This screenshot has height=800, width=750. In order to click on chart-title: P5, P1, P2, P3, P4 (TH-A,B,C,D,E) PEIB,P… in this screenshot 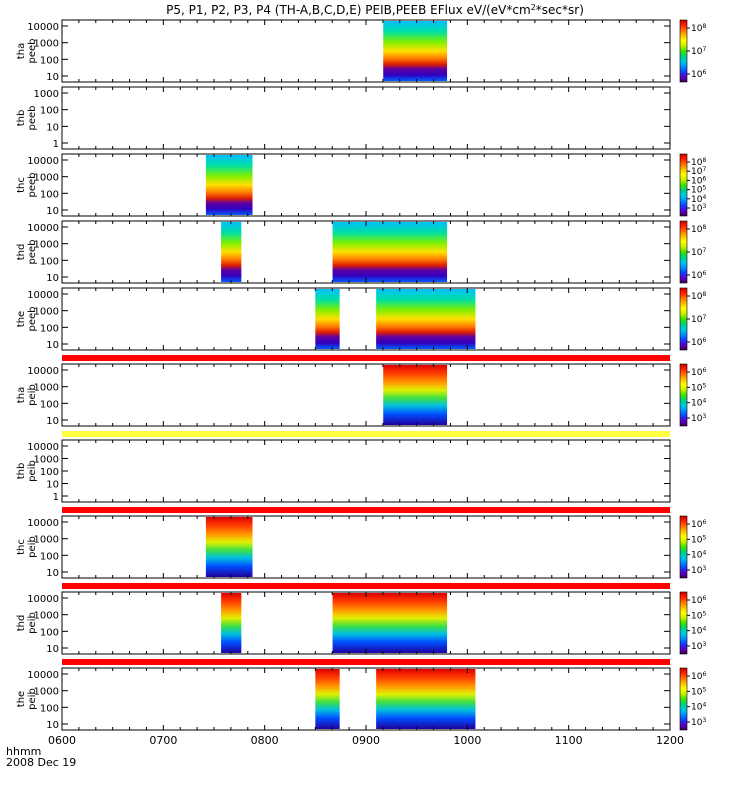, I will do `click(375, 10)`.